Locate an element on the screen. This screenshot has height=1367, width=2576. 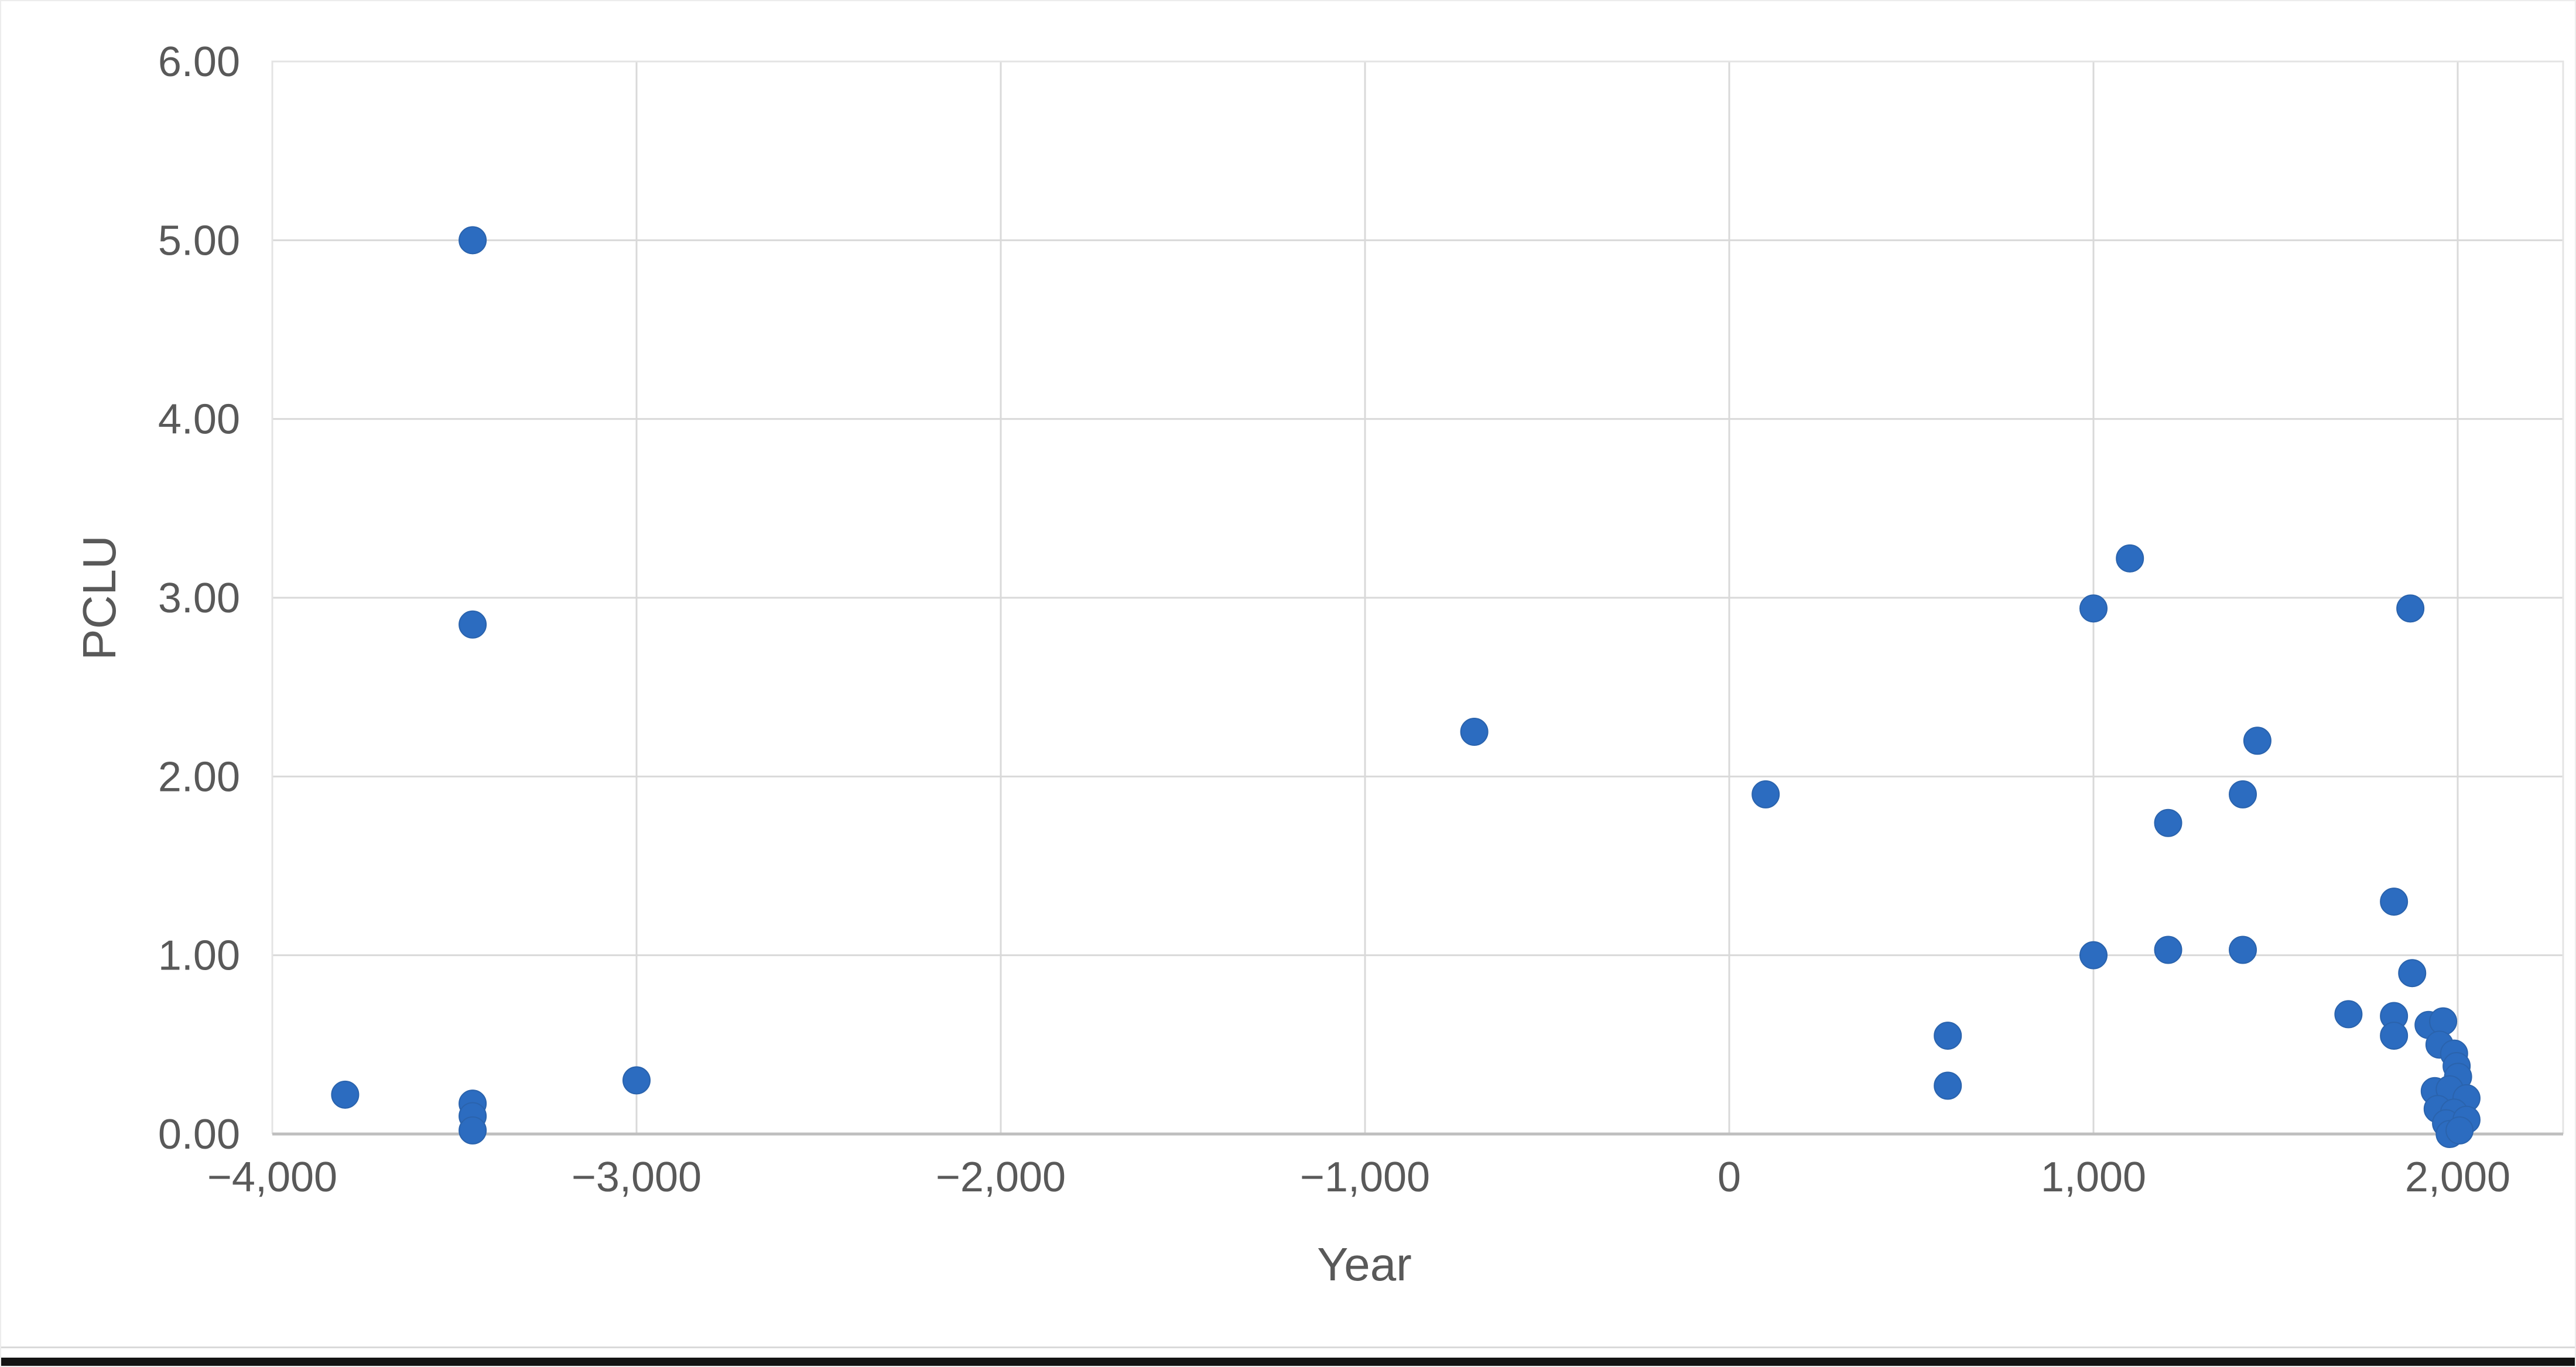
x-tick-label: −2,000 is located at coordinates (1001, 1177).